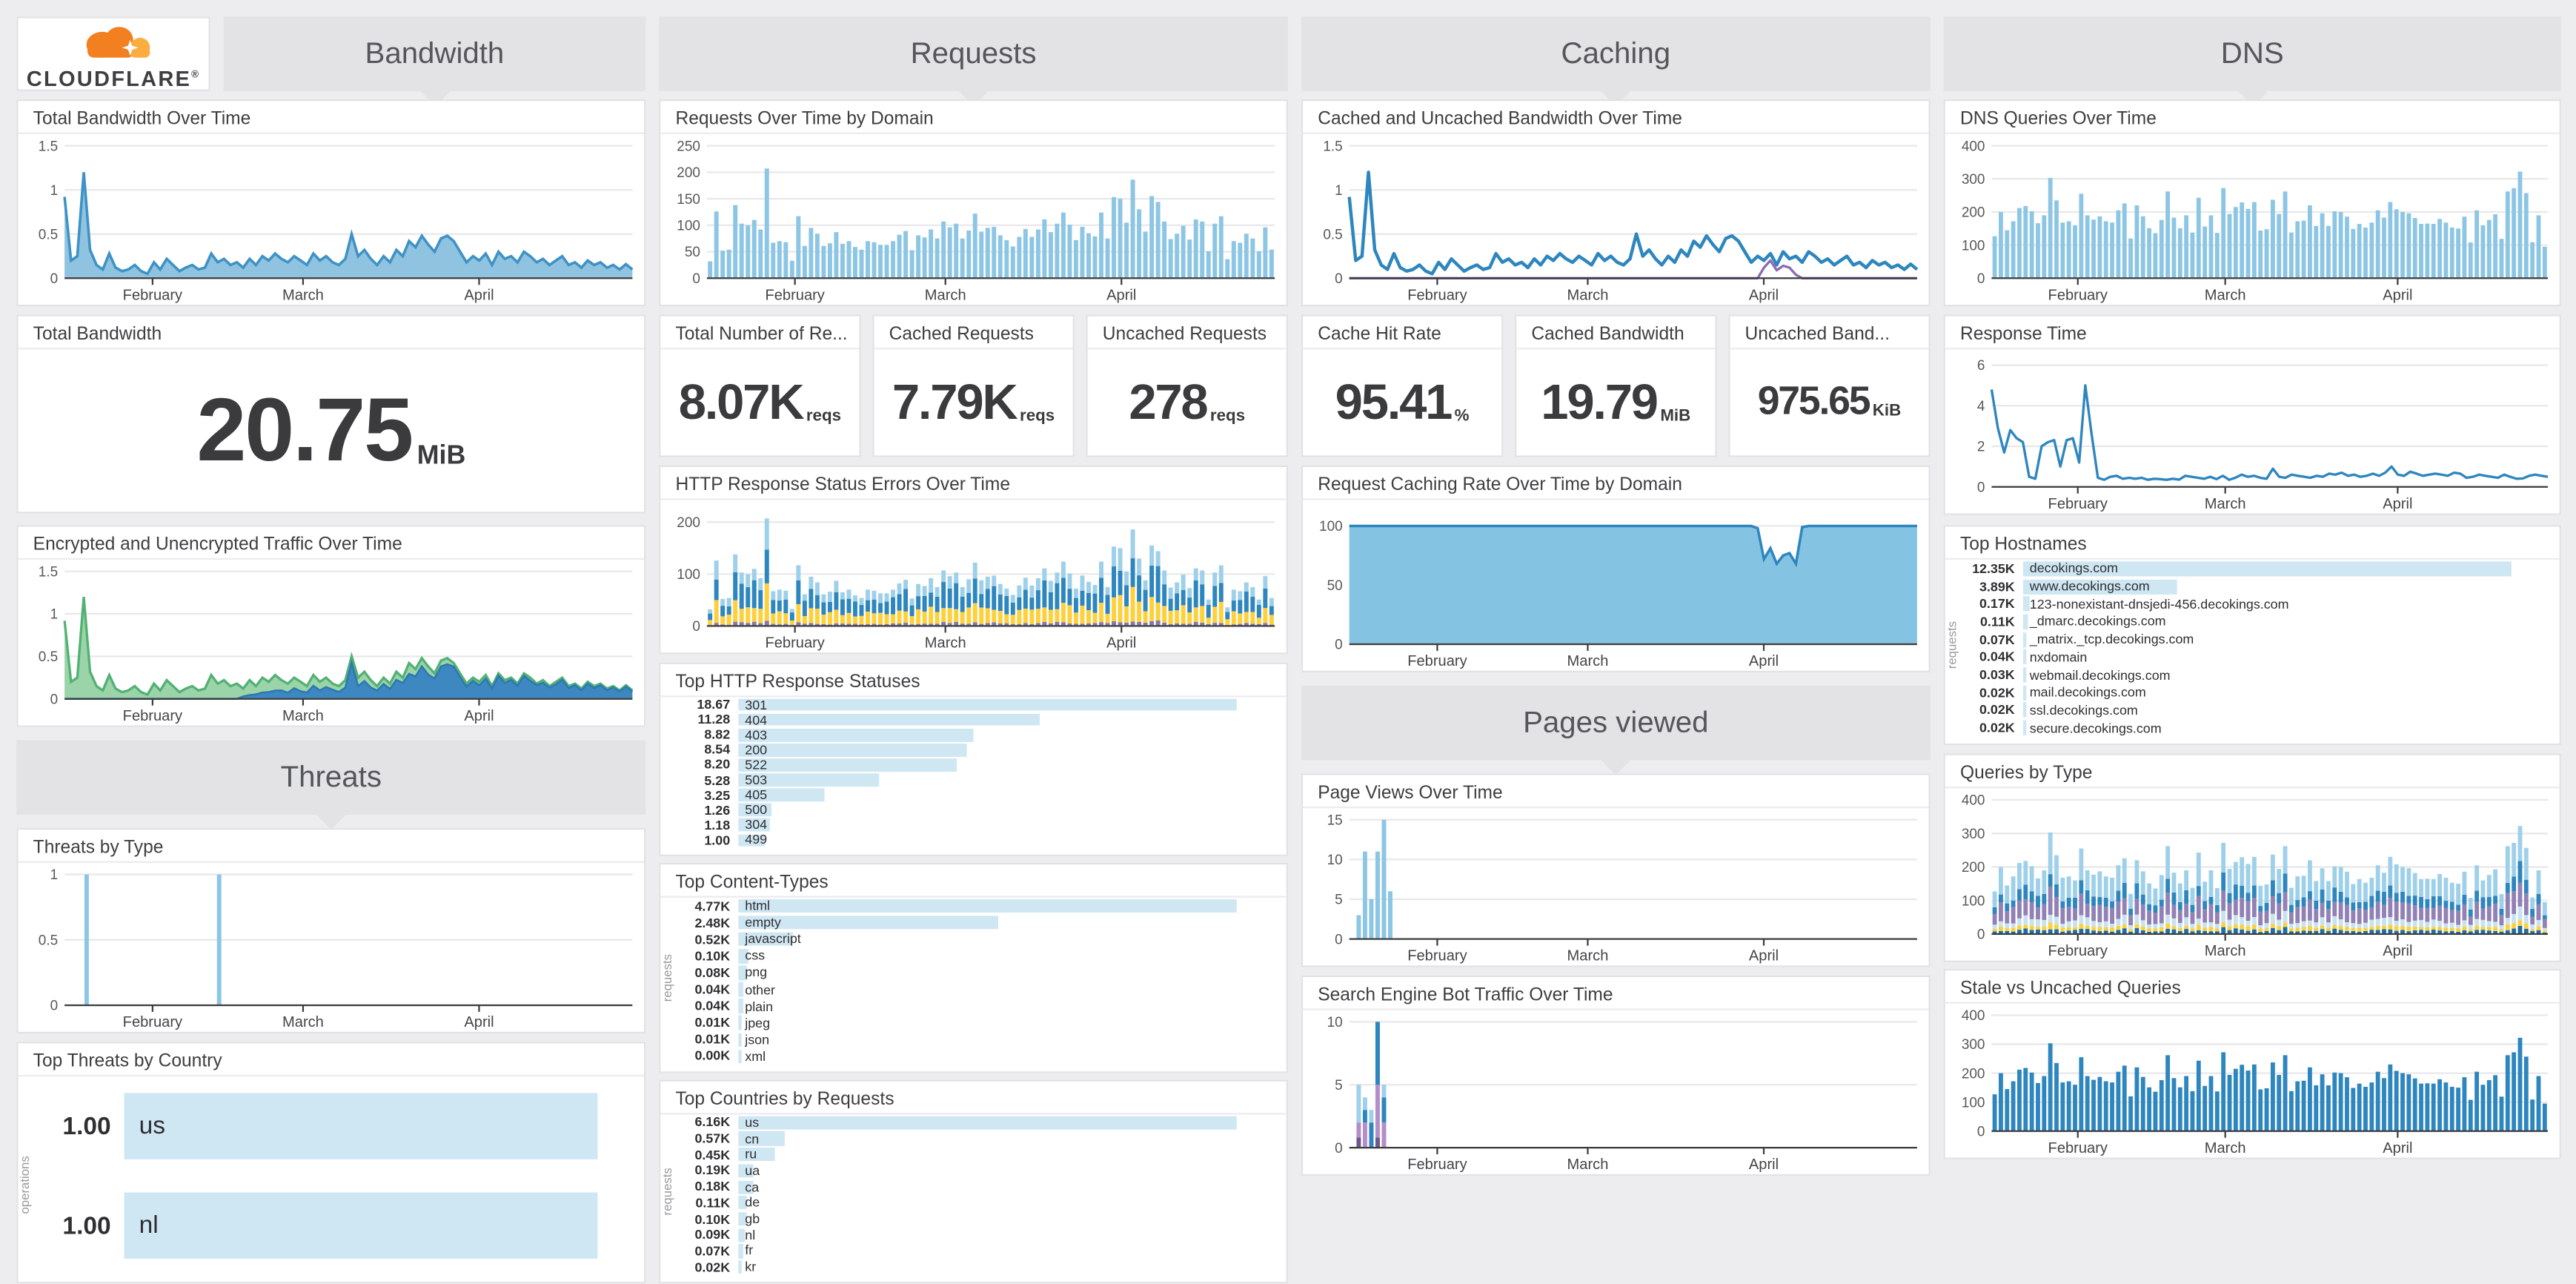  Describe the element at coordinates (2246, 657) in the screenshot. I see `list-item: 0.04K nxdomain` at that location.